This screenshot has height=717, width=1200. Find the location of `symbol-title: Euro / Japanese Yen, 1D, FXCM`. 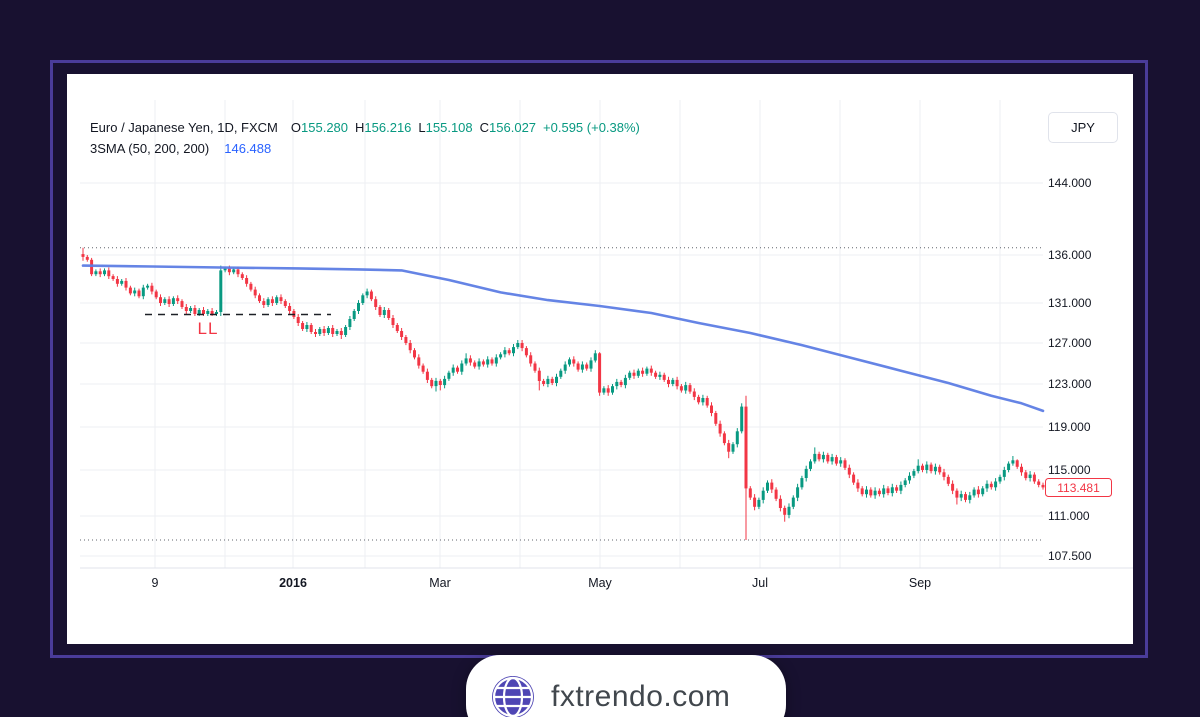

symbol-title: Euro / Japanese Yen, 1D, FXCM is located at coordinates (184, 127).